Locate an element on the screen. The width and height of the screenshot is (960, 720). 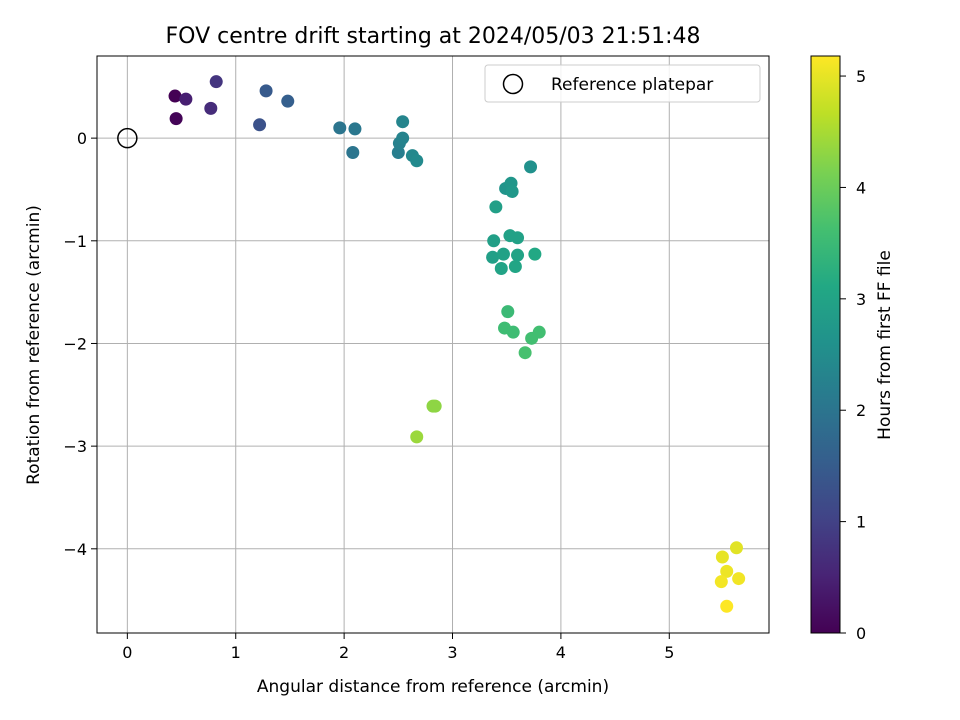
colorbar-ticks: 0 1 2 3 4 5 is located at coordinates (853, 355).